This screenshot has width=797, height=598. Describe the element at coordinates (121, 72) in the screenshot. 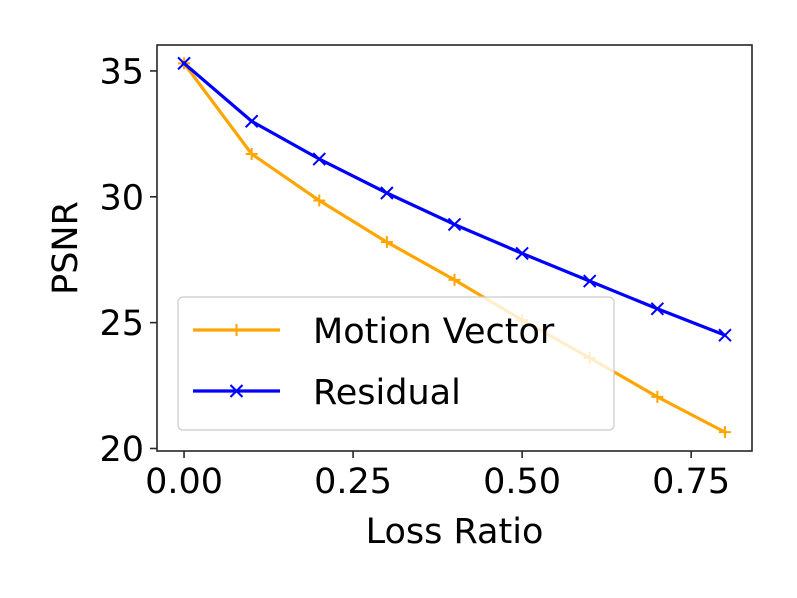

I see `y-tick-label: 35` at that location.